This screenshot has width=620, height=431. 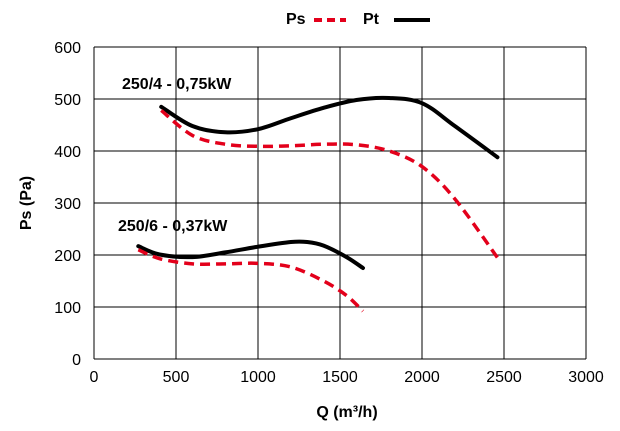 What do you see at coordinates (296, 19) in the screenshot?
I see `legend-label-ps: Ps` at bounding box center [296, 19].